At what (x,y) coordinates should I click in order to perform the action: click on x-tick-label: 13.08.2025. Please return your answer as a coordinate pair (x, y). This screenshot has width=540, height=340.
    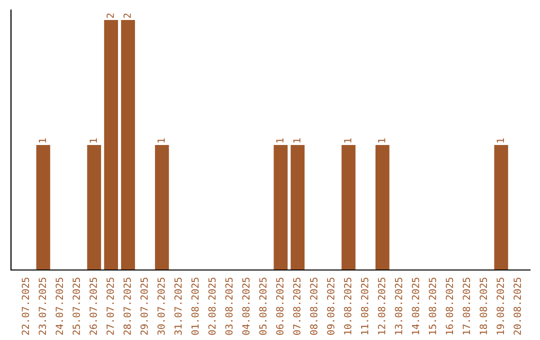
    Looking at the image, I should click on (398, 306).